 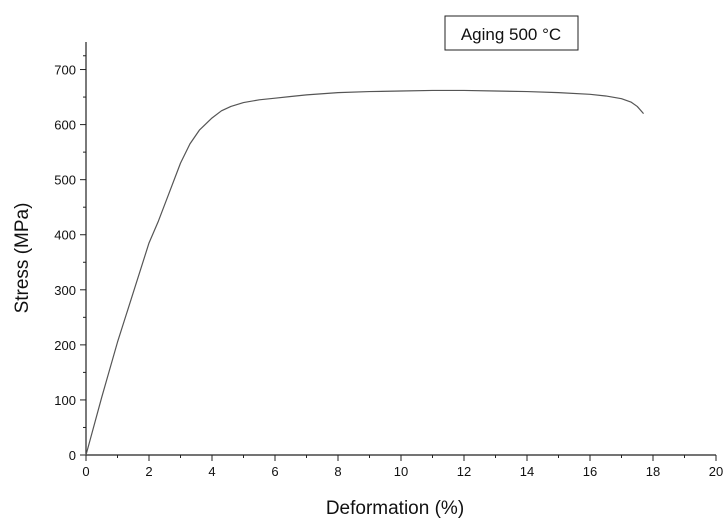 I want to click on x-tick-label: 16, so click(x=590, y=471).